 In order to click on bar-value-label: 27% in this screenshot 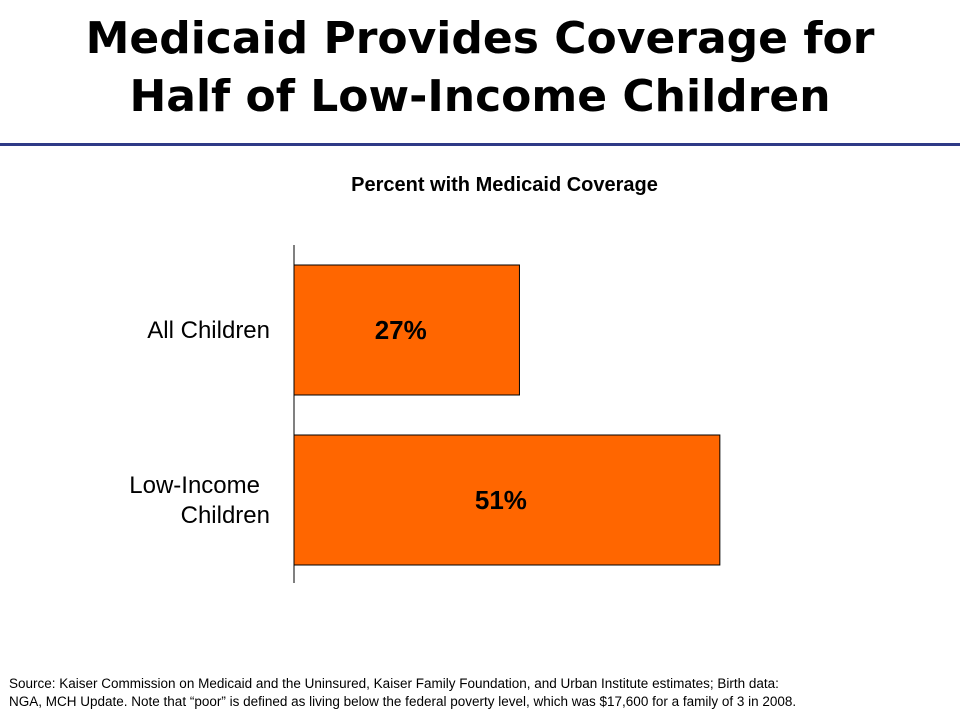, I will do `click(401, 330)`.